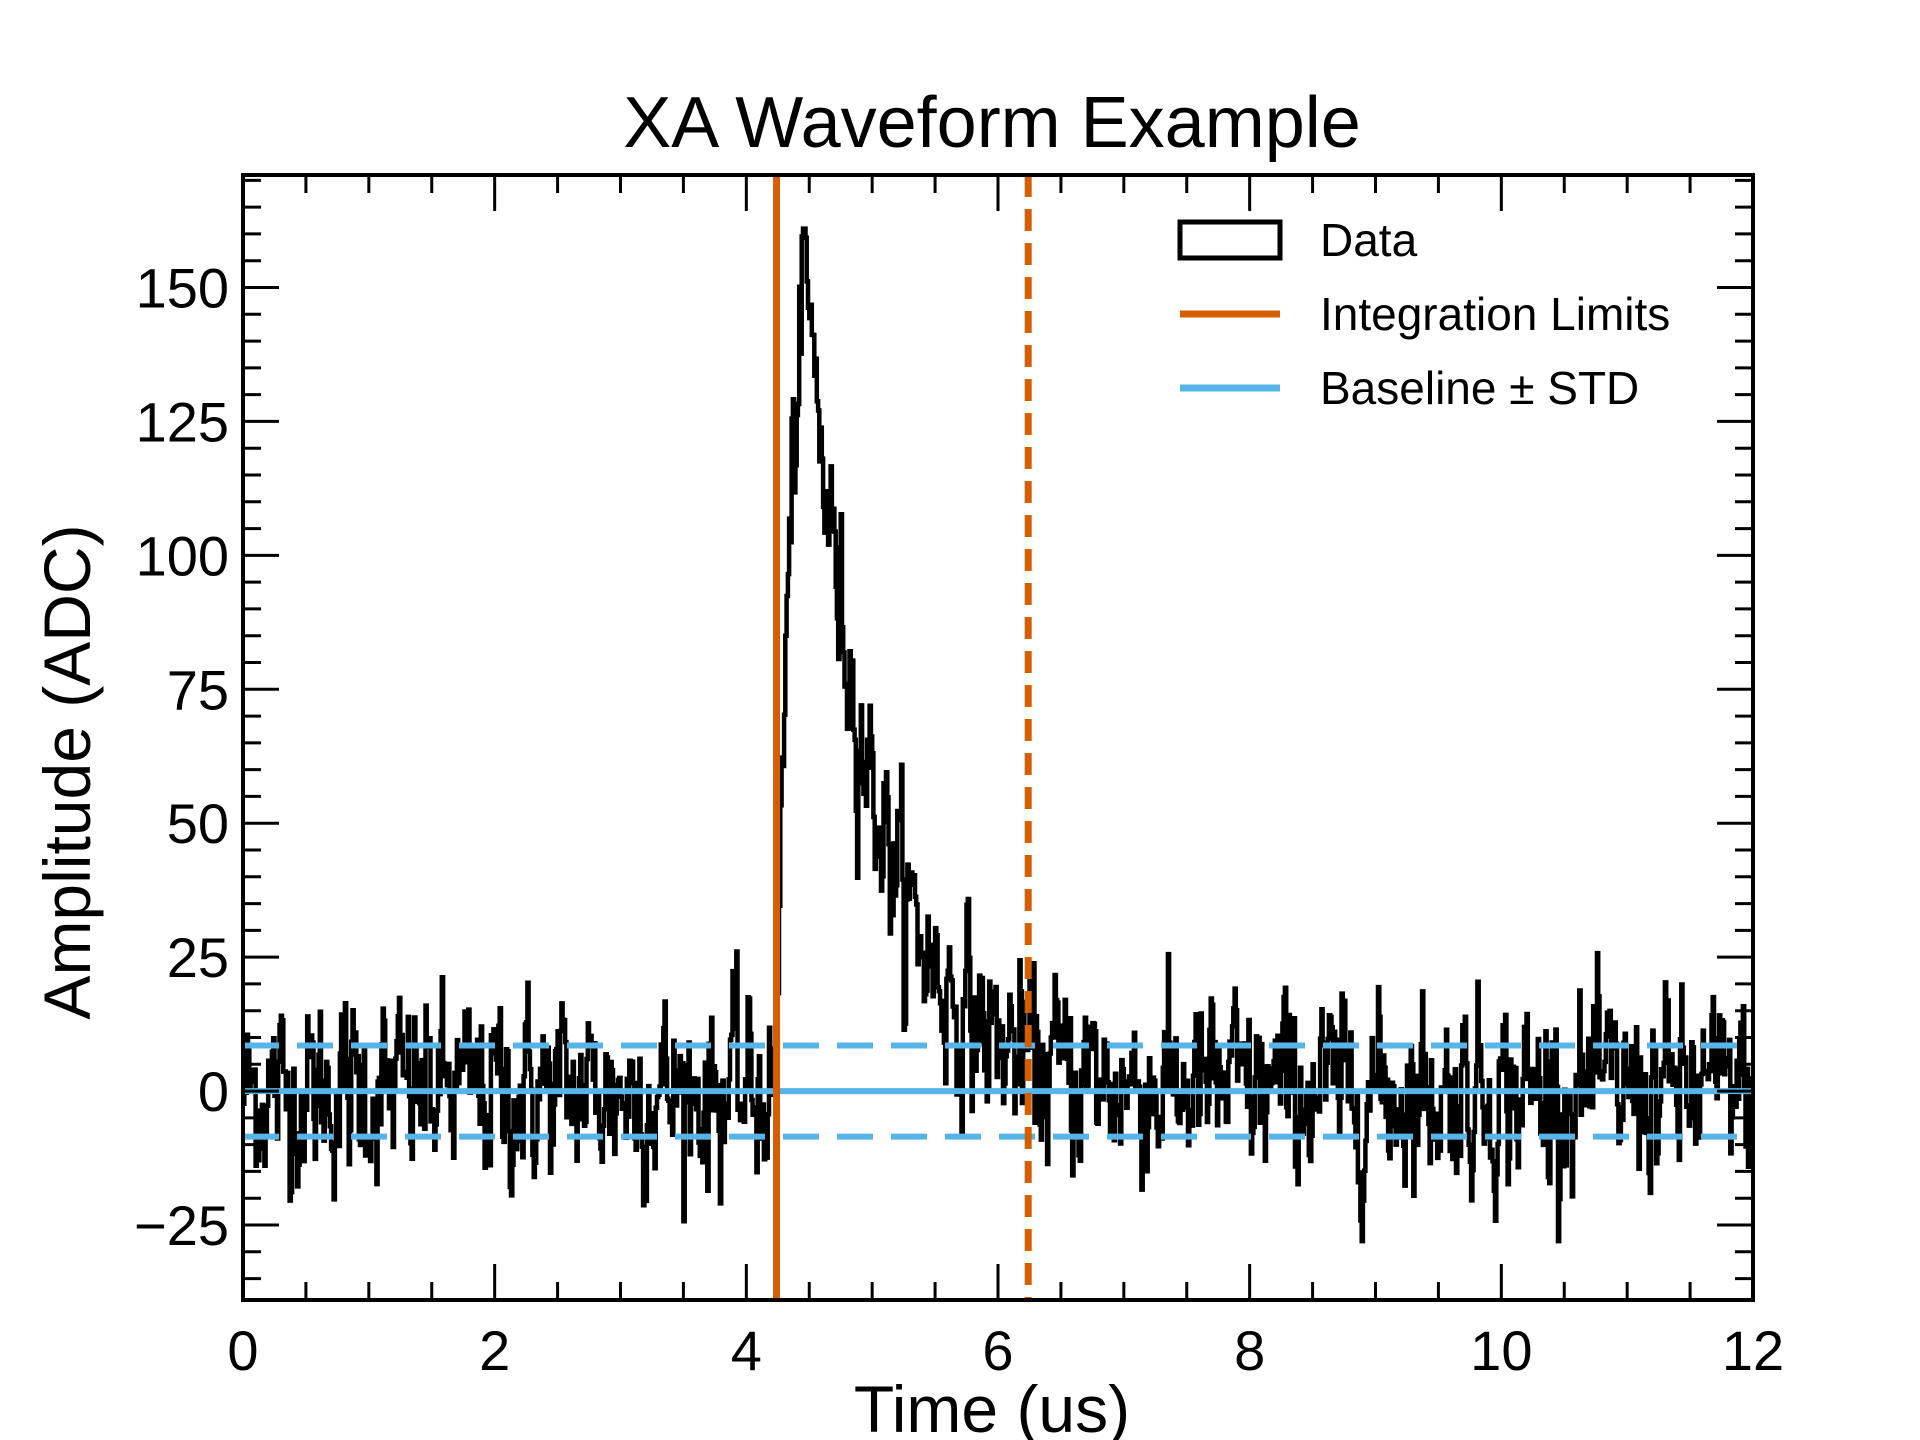 The image size is (1920, 1440). What do you see at coordinates (1501, 1350) in the screenshot?
I see `x-tick-label: 10` at bounding box center [1501, 1350].